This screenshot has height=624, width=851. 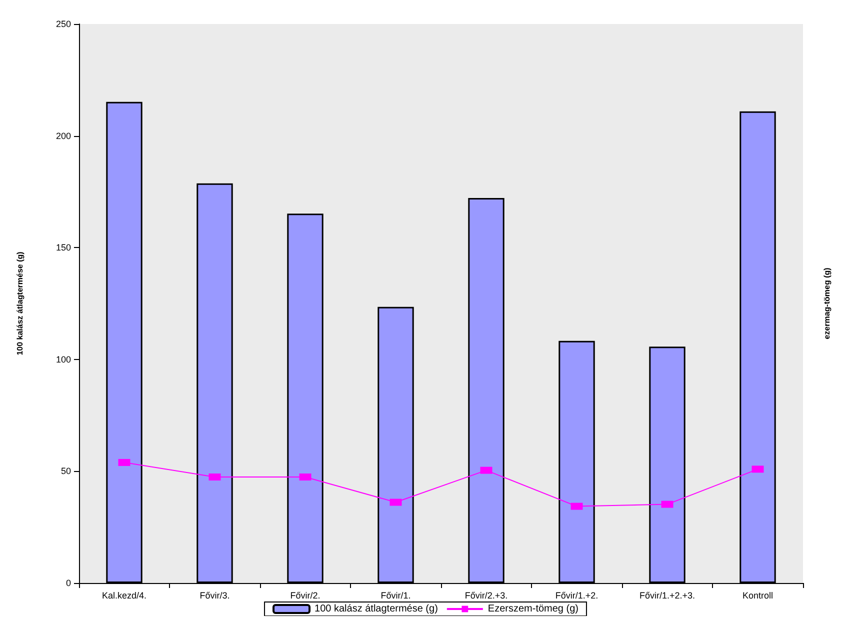 I want to click on y-tick-label: 250, so click(x=63, y=24).